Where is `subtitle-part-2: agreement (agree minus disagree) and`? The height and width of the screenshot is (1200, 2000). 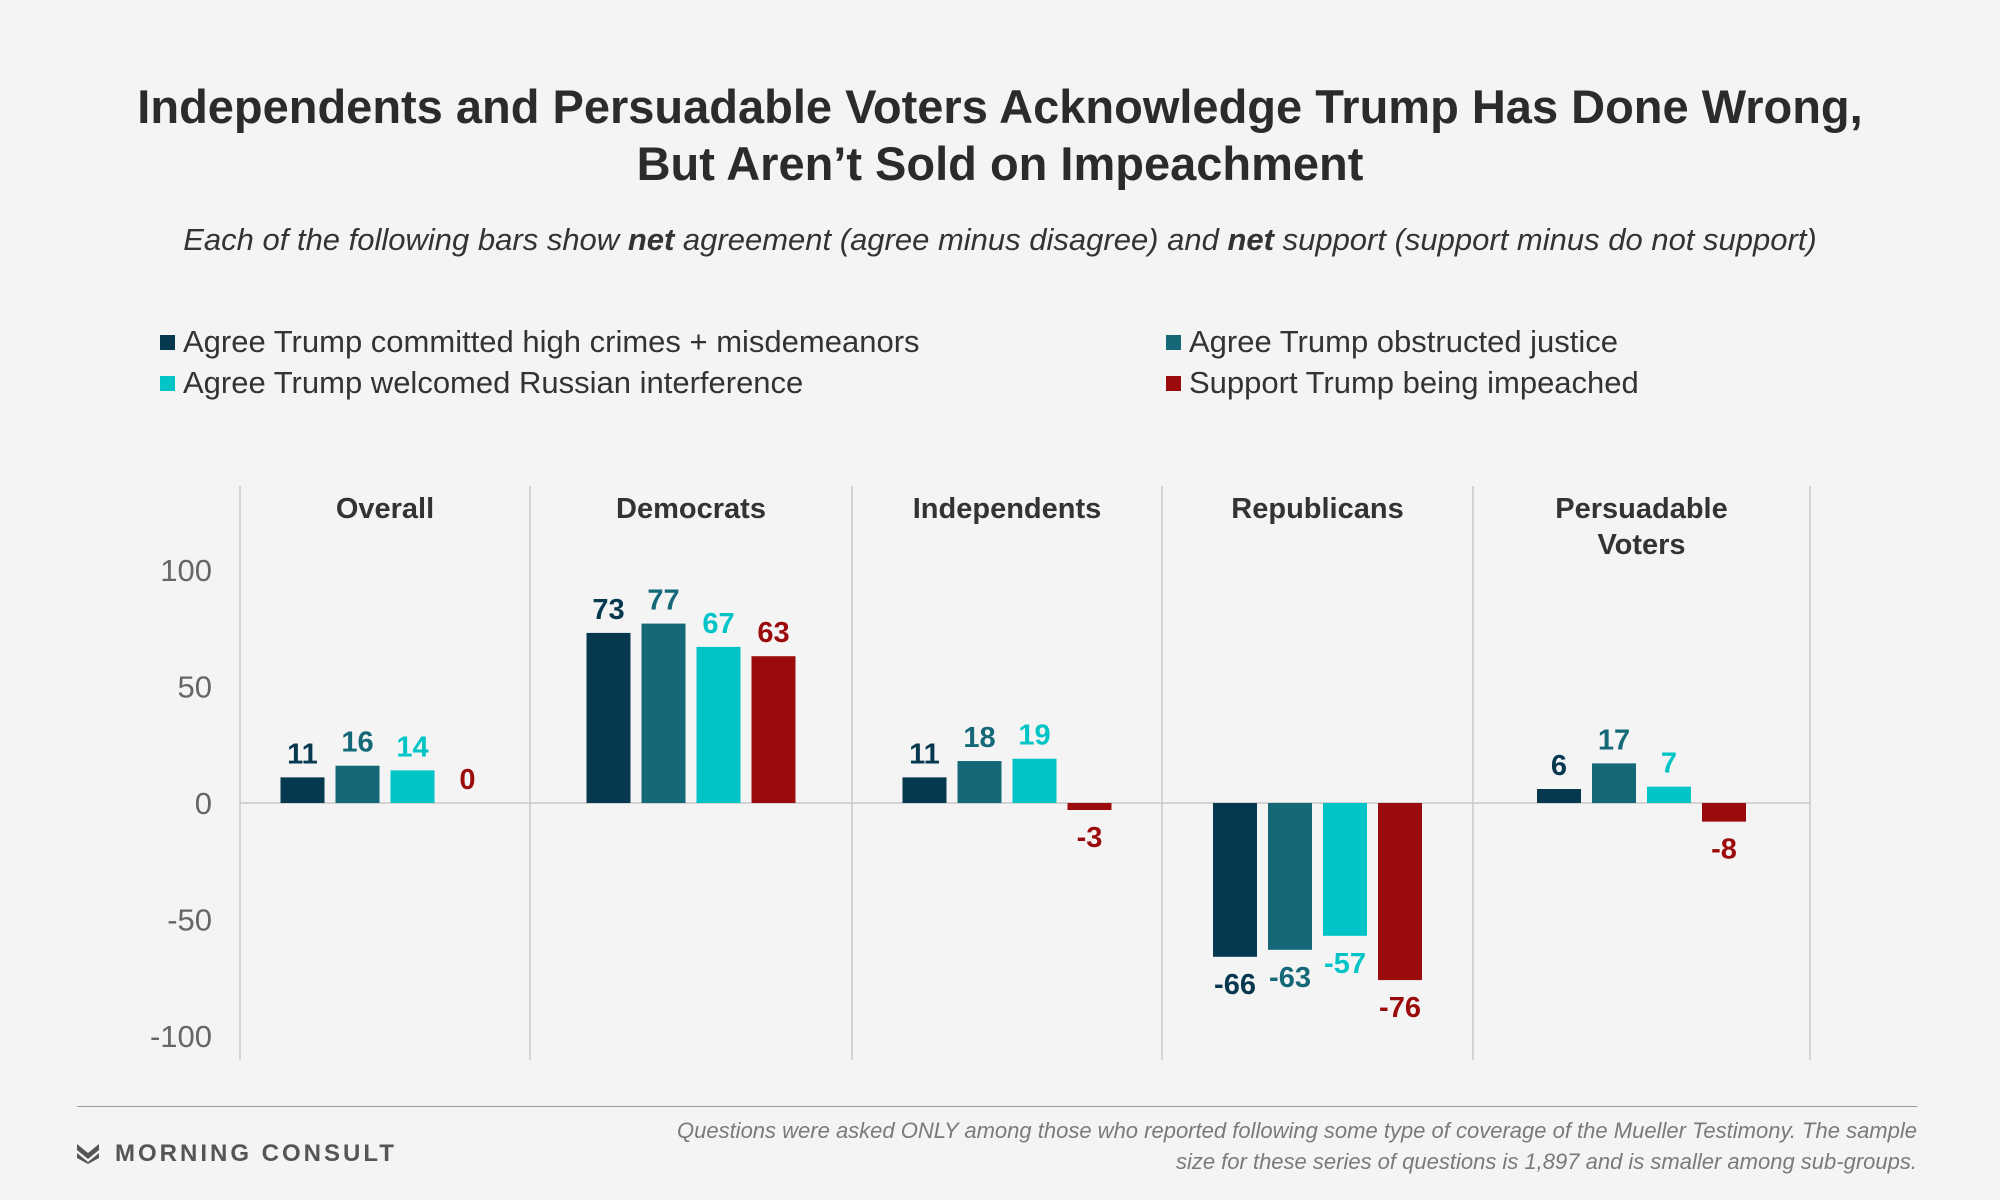
subtitle-part-2: agreement (agree minus disagree) and is located at coordinates (951, 239).